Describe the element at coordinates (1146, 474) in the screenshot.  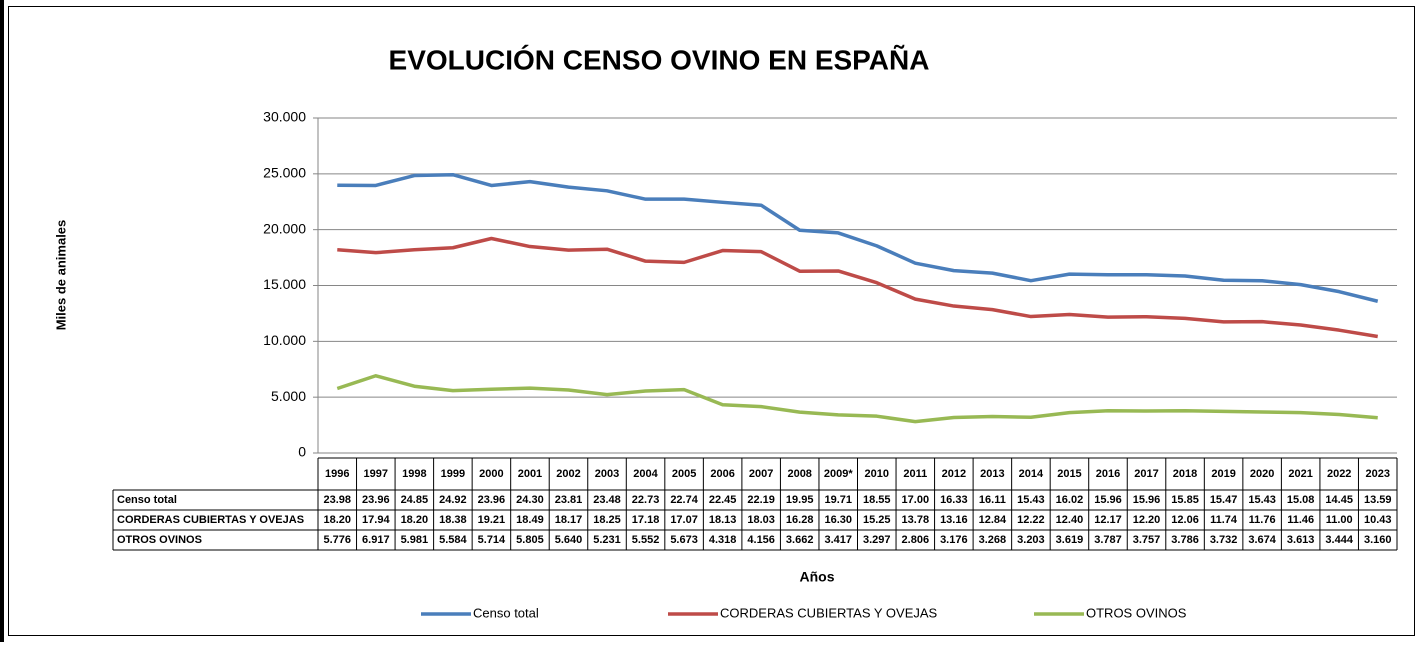
I see `x-tick-label: 2017` at that location.